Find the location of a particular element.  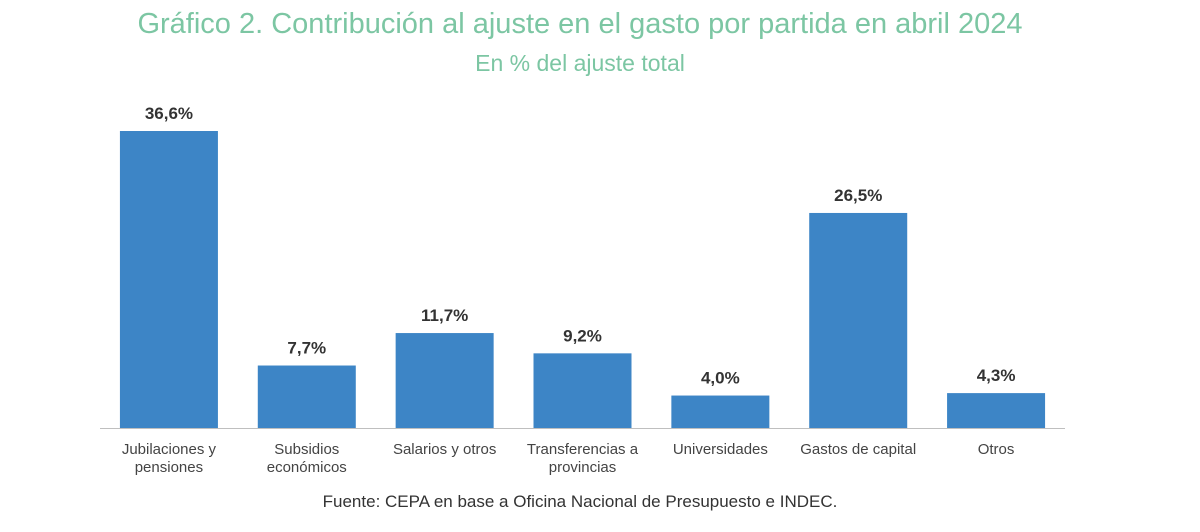

category-label: económicos is located at coordinates (307, 467).